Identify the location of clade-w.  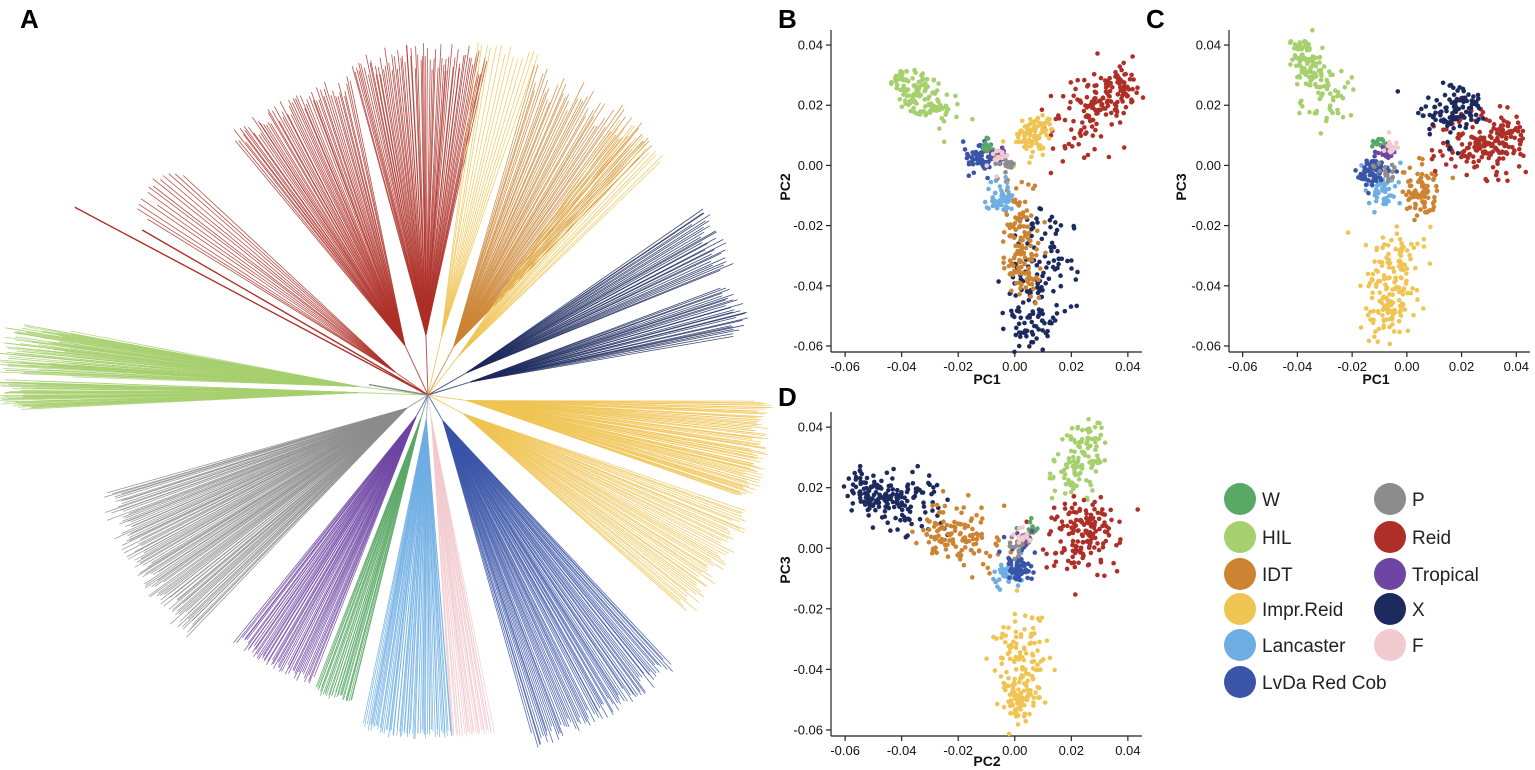
(372, 548).